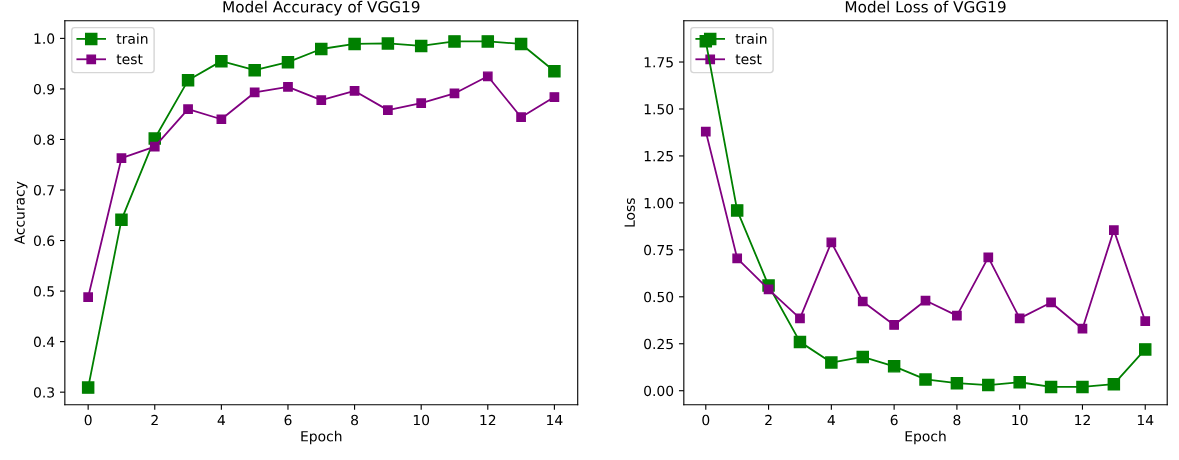  Describe the element at coordinates (658, 344) in the screenshot. I see `y-tick-label: 0.25` at that location.